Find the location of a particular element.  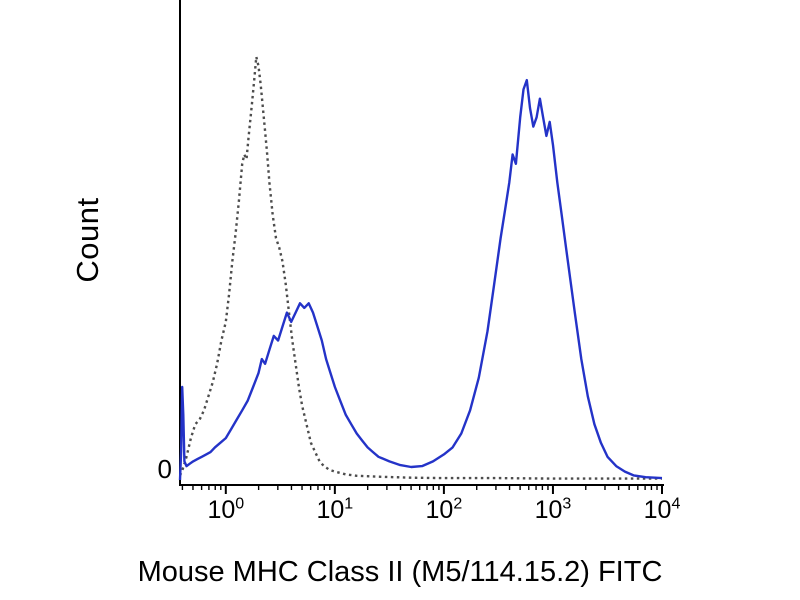

x-tick-exponent: 4 is located at coordinates (676, 504).